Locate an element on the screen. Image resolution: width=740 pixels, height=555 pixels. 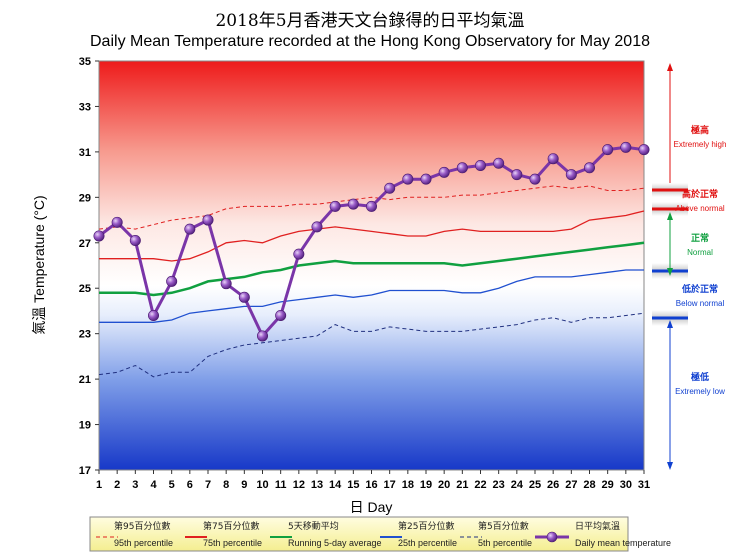
legend-box is located at coordinates (359, 534).